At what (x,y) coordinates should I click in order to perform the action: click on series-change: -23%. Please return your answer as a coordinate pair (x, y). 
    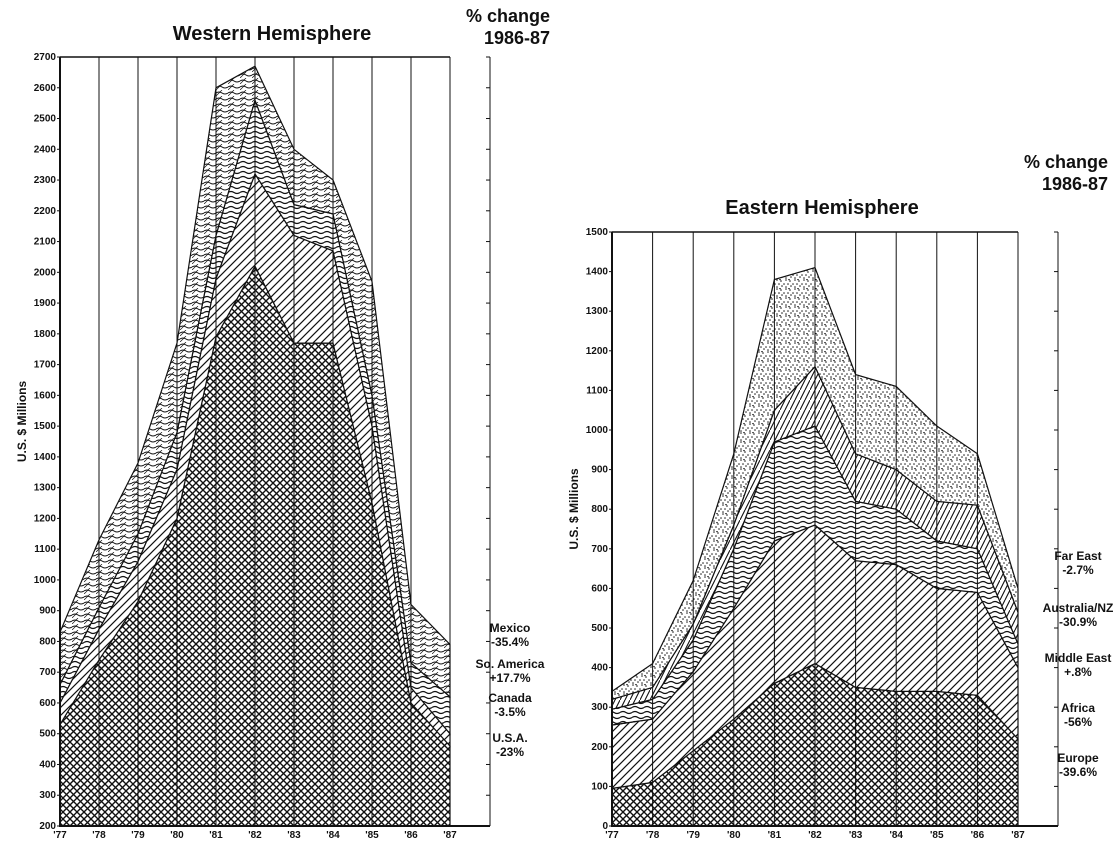
    Looking at the image, I should click on (510, 752).